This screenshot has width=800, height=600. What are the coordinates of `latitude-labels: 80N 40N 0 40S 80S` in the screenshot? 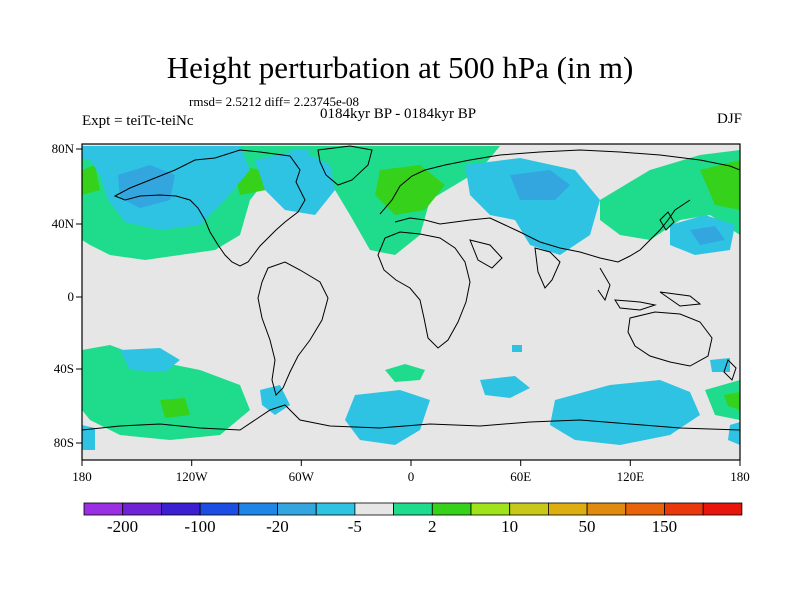 It's located at (63, 295).